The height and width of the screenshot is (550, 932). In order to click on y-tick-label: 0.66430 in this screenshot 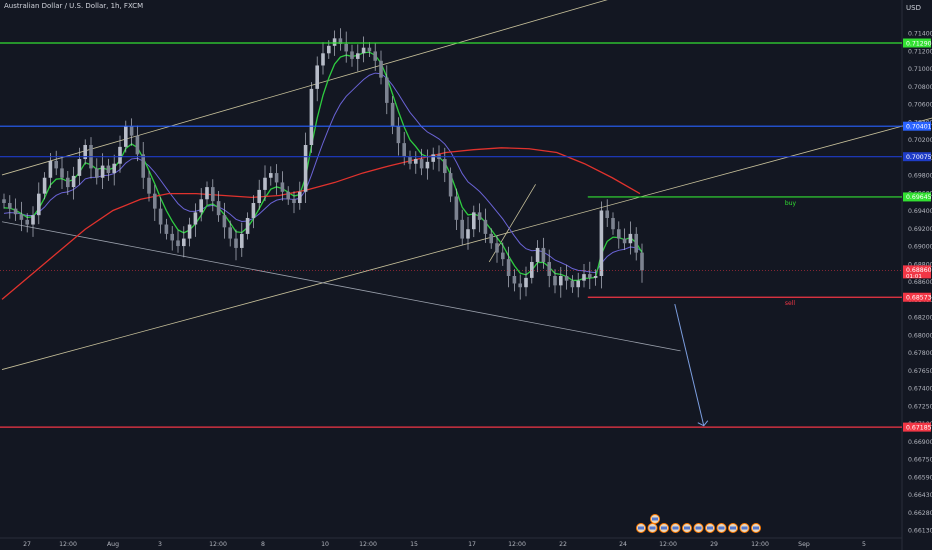, I will do `click(920, 495)`.